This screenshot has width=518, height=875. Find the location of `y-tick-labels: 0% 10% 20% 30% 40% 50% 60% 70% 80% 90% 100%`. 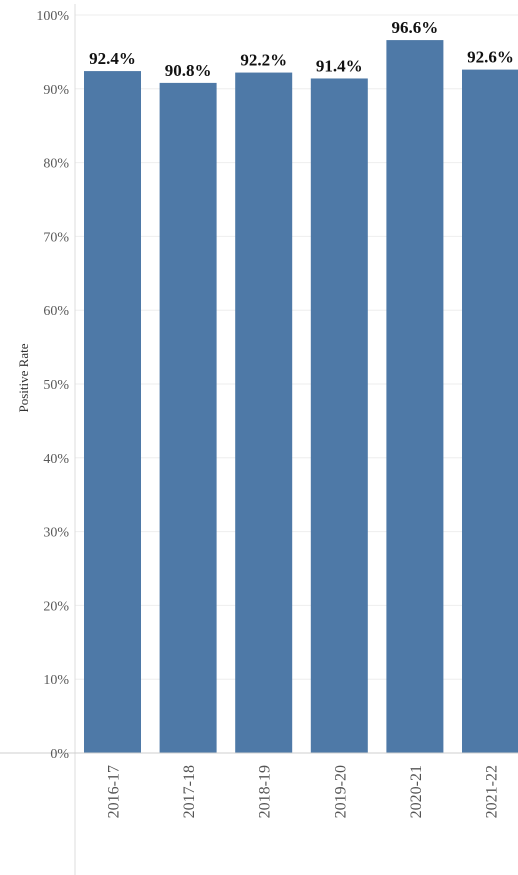

y-tick-labels: 0% 10% 20% 30% 40% 50% 60% 70% 80% 90% 100% is located at coordinates (52, 385).